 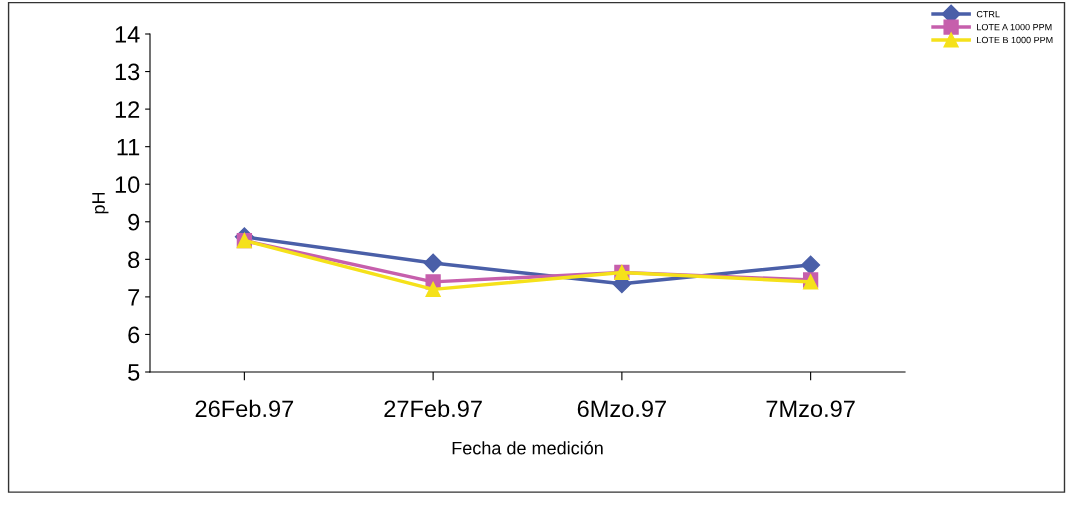 I want to click on x-tick-label: 6Mzo.97, so click(x=621, y=409).